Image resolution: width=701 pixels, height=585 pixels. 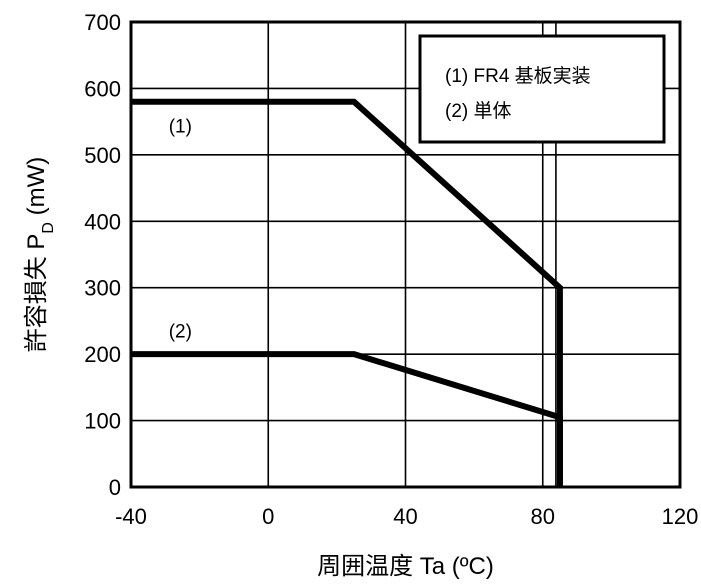 What do you see at coordinates (102, 421) in the screenshot?
I see `y-tick-label: 100` at bounding box center [102, 421].